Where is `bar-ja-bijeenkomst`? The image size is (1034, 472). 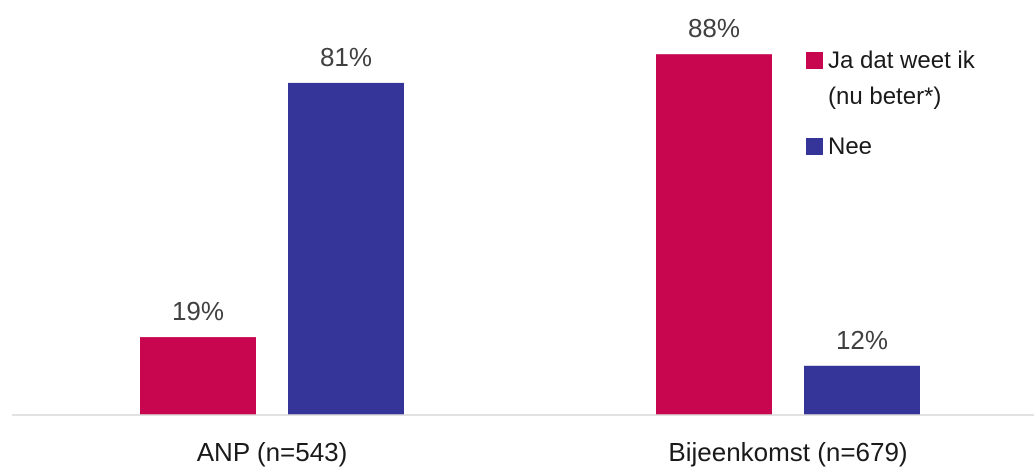
bar-ja-bijeenkomst is located at coordinates (714, 234).